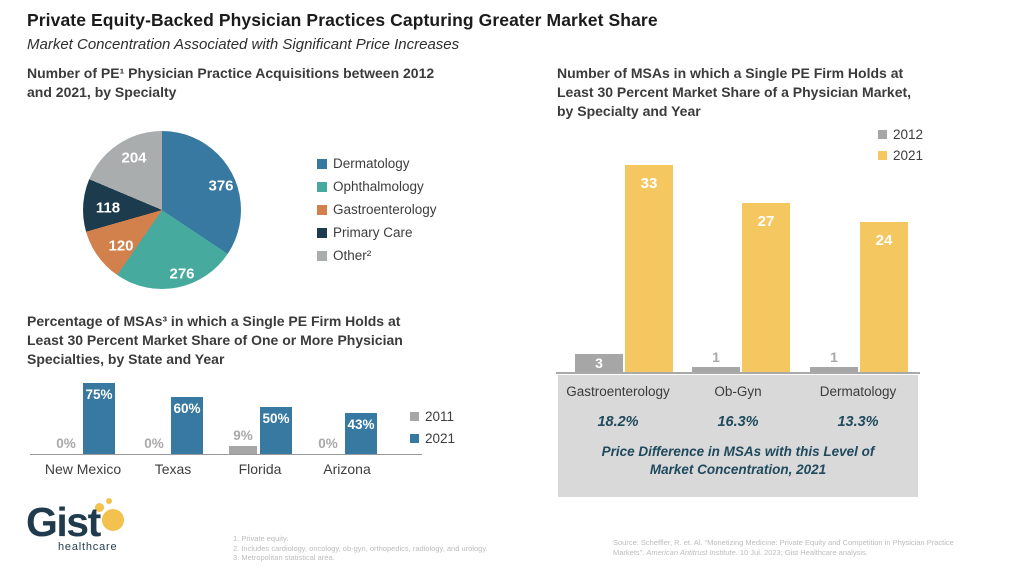 This screenshot has height=570, width=1024. Describe the element at coordinates (187, 425) in the screenshot. I see `texas-2021-bar: 60%` at that location.